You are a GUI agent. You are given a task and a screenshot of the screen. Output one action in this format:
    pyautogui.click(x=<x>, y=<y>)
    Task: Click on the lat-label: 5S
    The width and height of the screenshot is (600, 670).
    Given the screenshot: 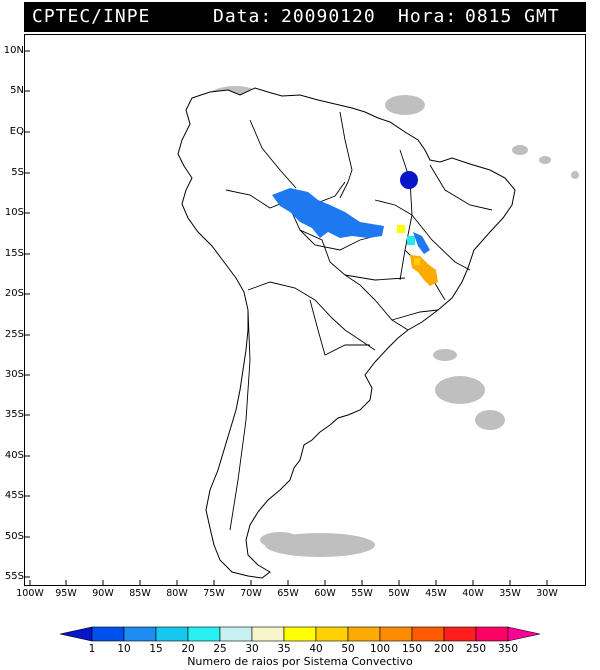 What is the action you would take?
    pyautogui.click(x=17, y=172)
    